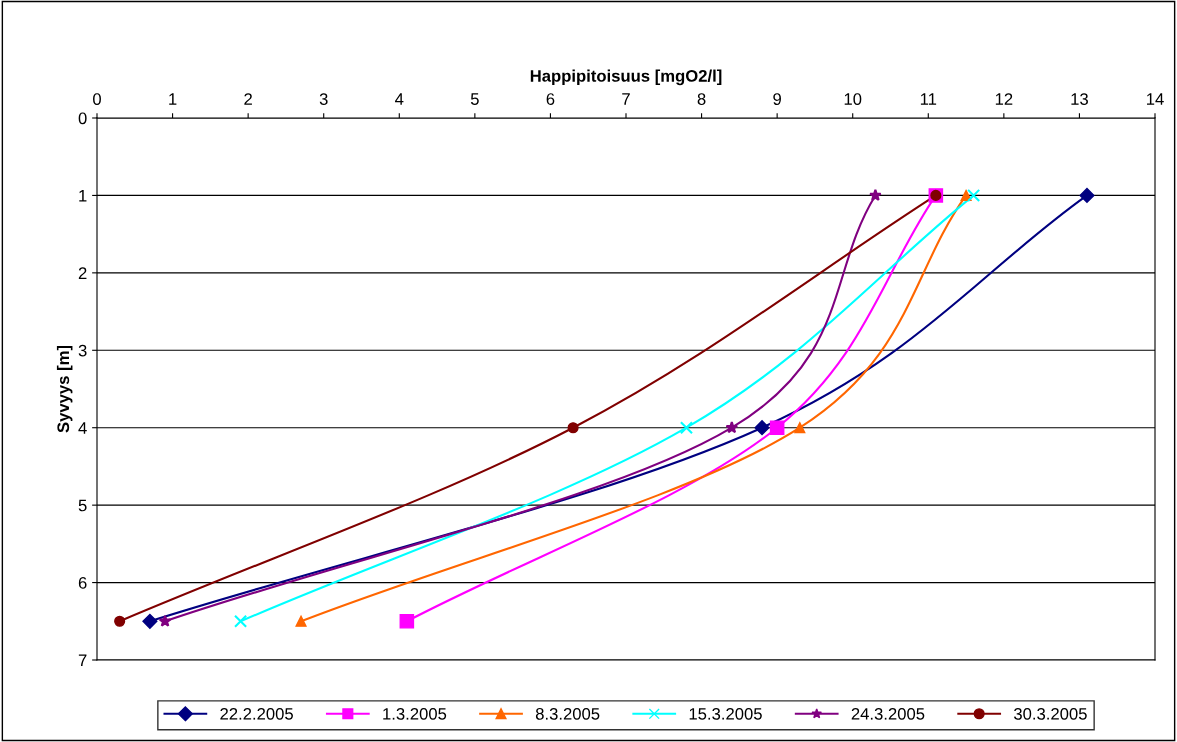  What do you see at coordinates (626, 99) in the screenshot?
I see `x-tick-label: 7` at bounding box center [626, 99].